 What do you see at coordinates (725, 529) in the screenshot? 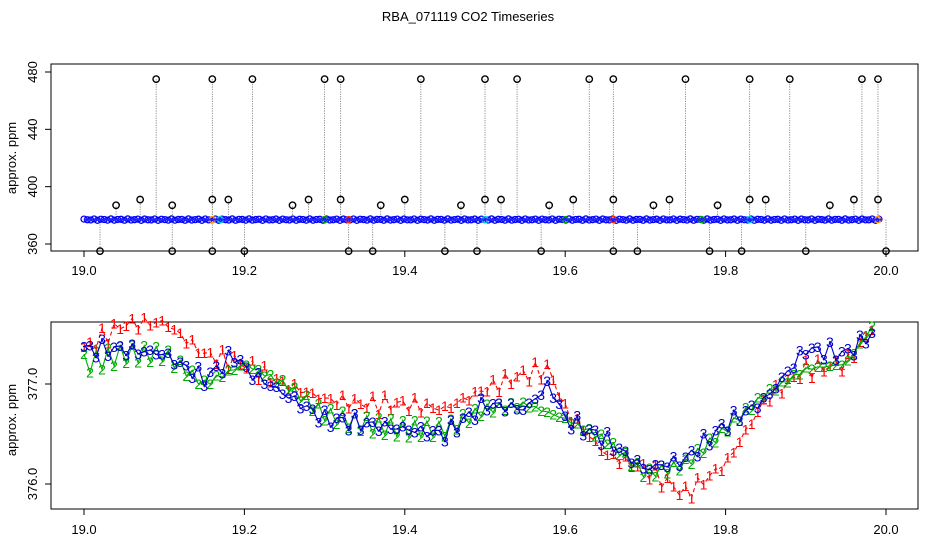
I see `bottom-x-tick-label: 19.8` at bounding box center [725, 529].